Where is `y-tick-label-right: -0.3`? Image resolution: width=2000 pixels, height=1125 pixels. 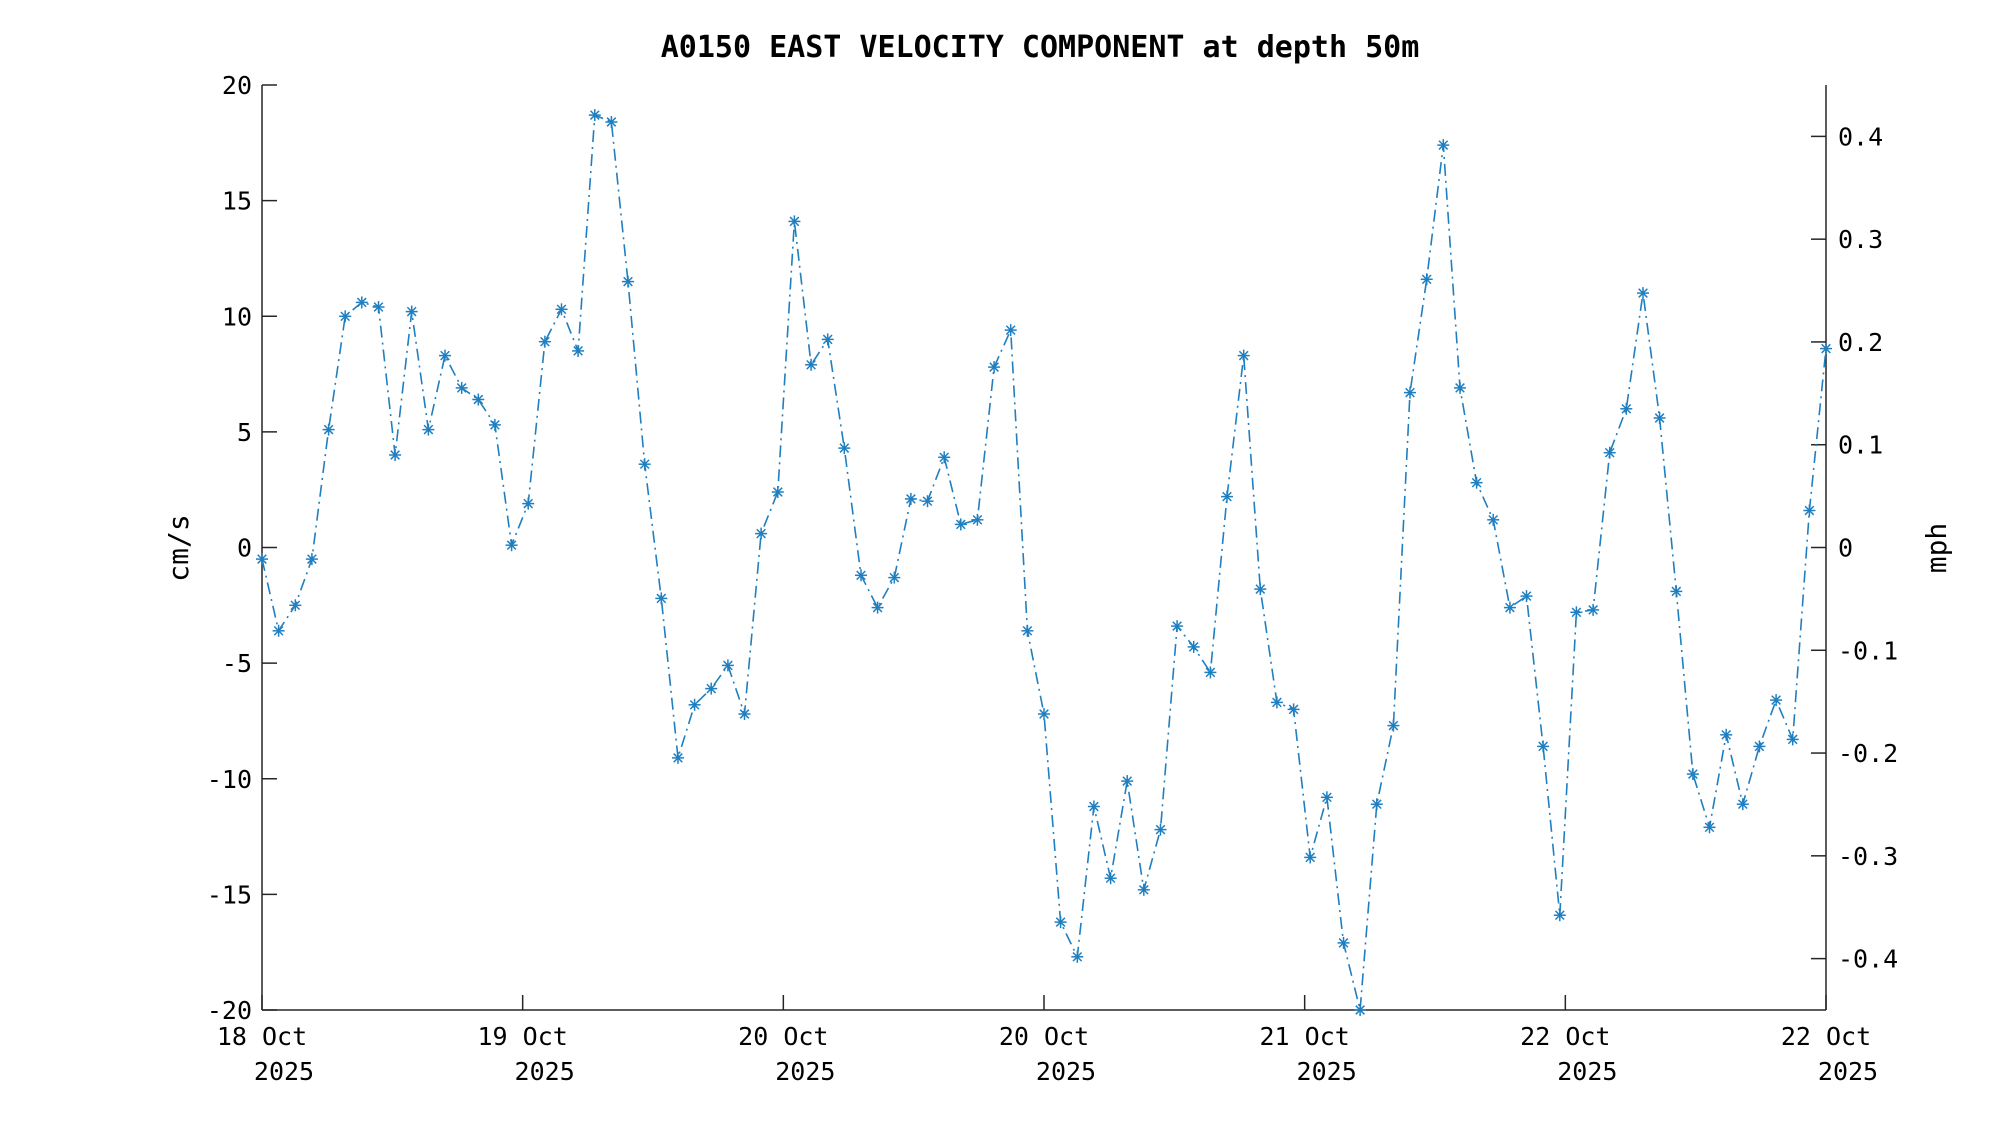 y-tick-label-right: -0.3 is located at coordinates (1868, 856).